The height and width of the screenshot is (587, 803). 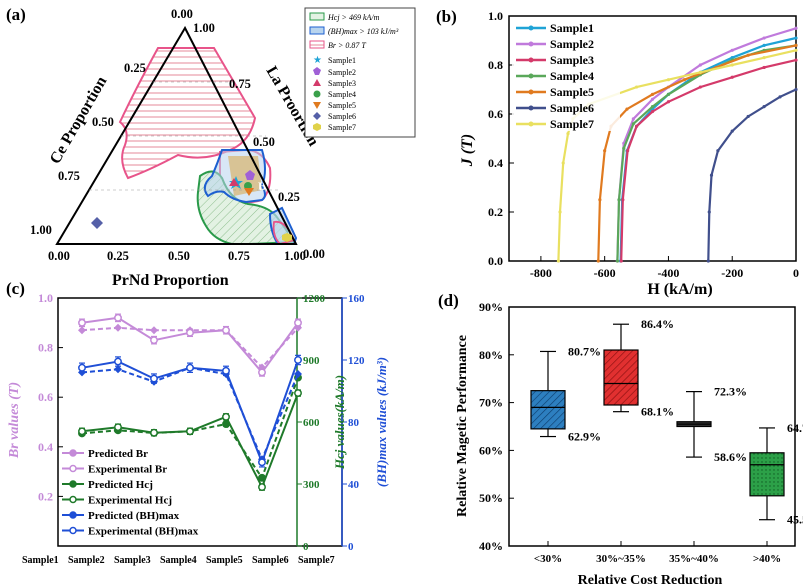 I want to click on c-xtick-label: Sample1, so click(x=40, y=560).